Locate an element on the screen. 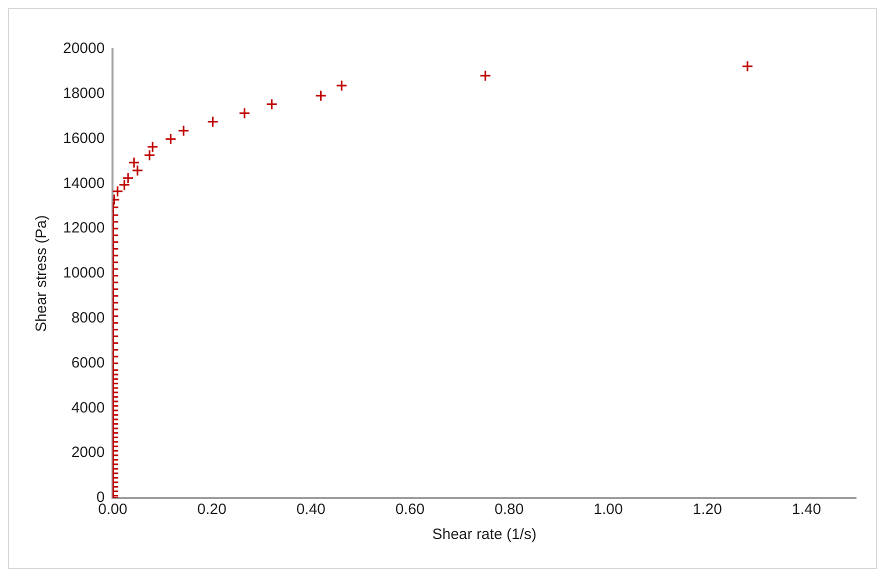 This screenshot has height=579, width=887. y-tick-label: 16000 is located at coordinates (83, 138).